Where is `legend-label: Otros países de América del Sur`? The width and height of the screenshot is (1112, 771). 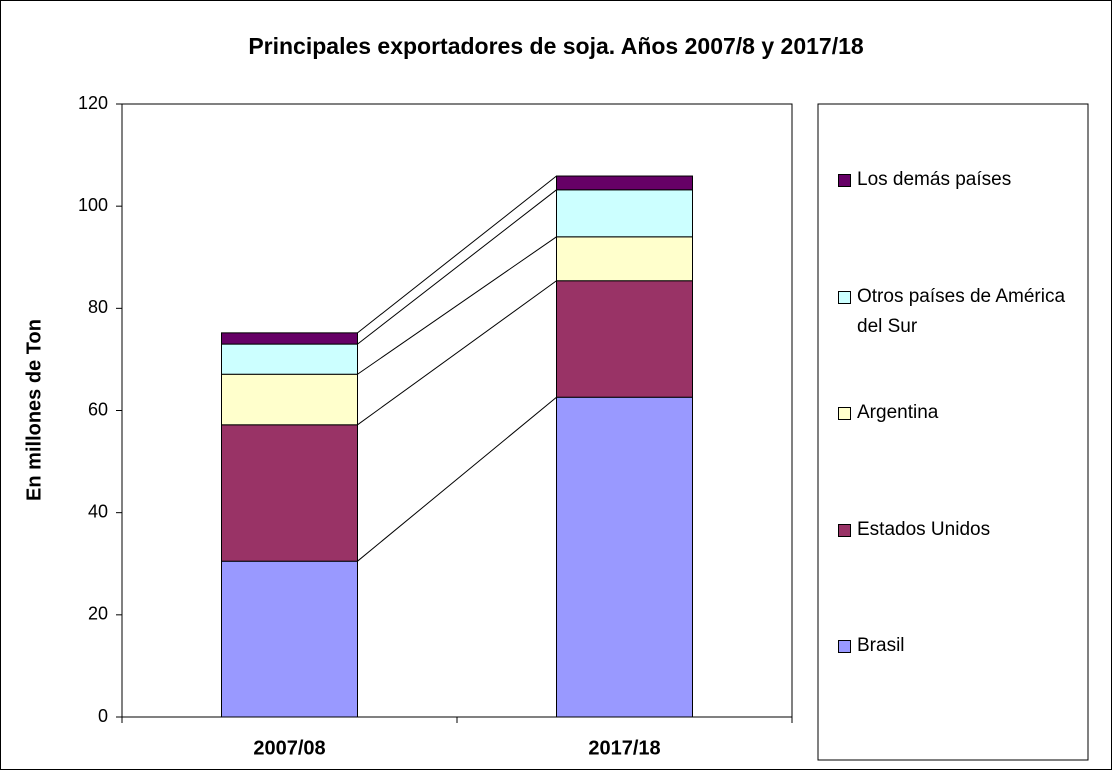 legend-label: Otros países de América del Sur is located at coordinates (961, 311).